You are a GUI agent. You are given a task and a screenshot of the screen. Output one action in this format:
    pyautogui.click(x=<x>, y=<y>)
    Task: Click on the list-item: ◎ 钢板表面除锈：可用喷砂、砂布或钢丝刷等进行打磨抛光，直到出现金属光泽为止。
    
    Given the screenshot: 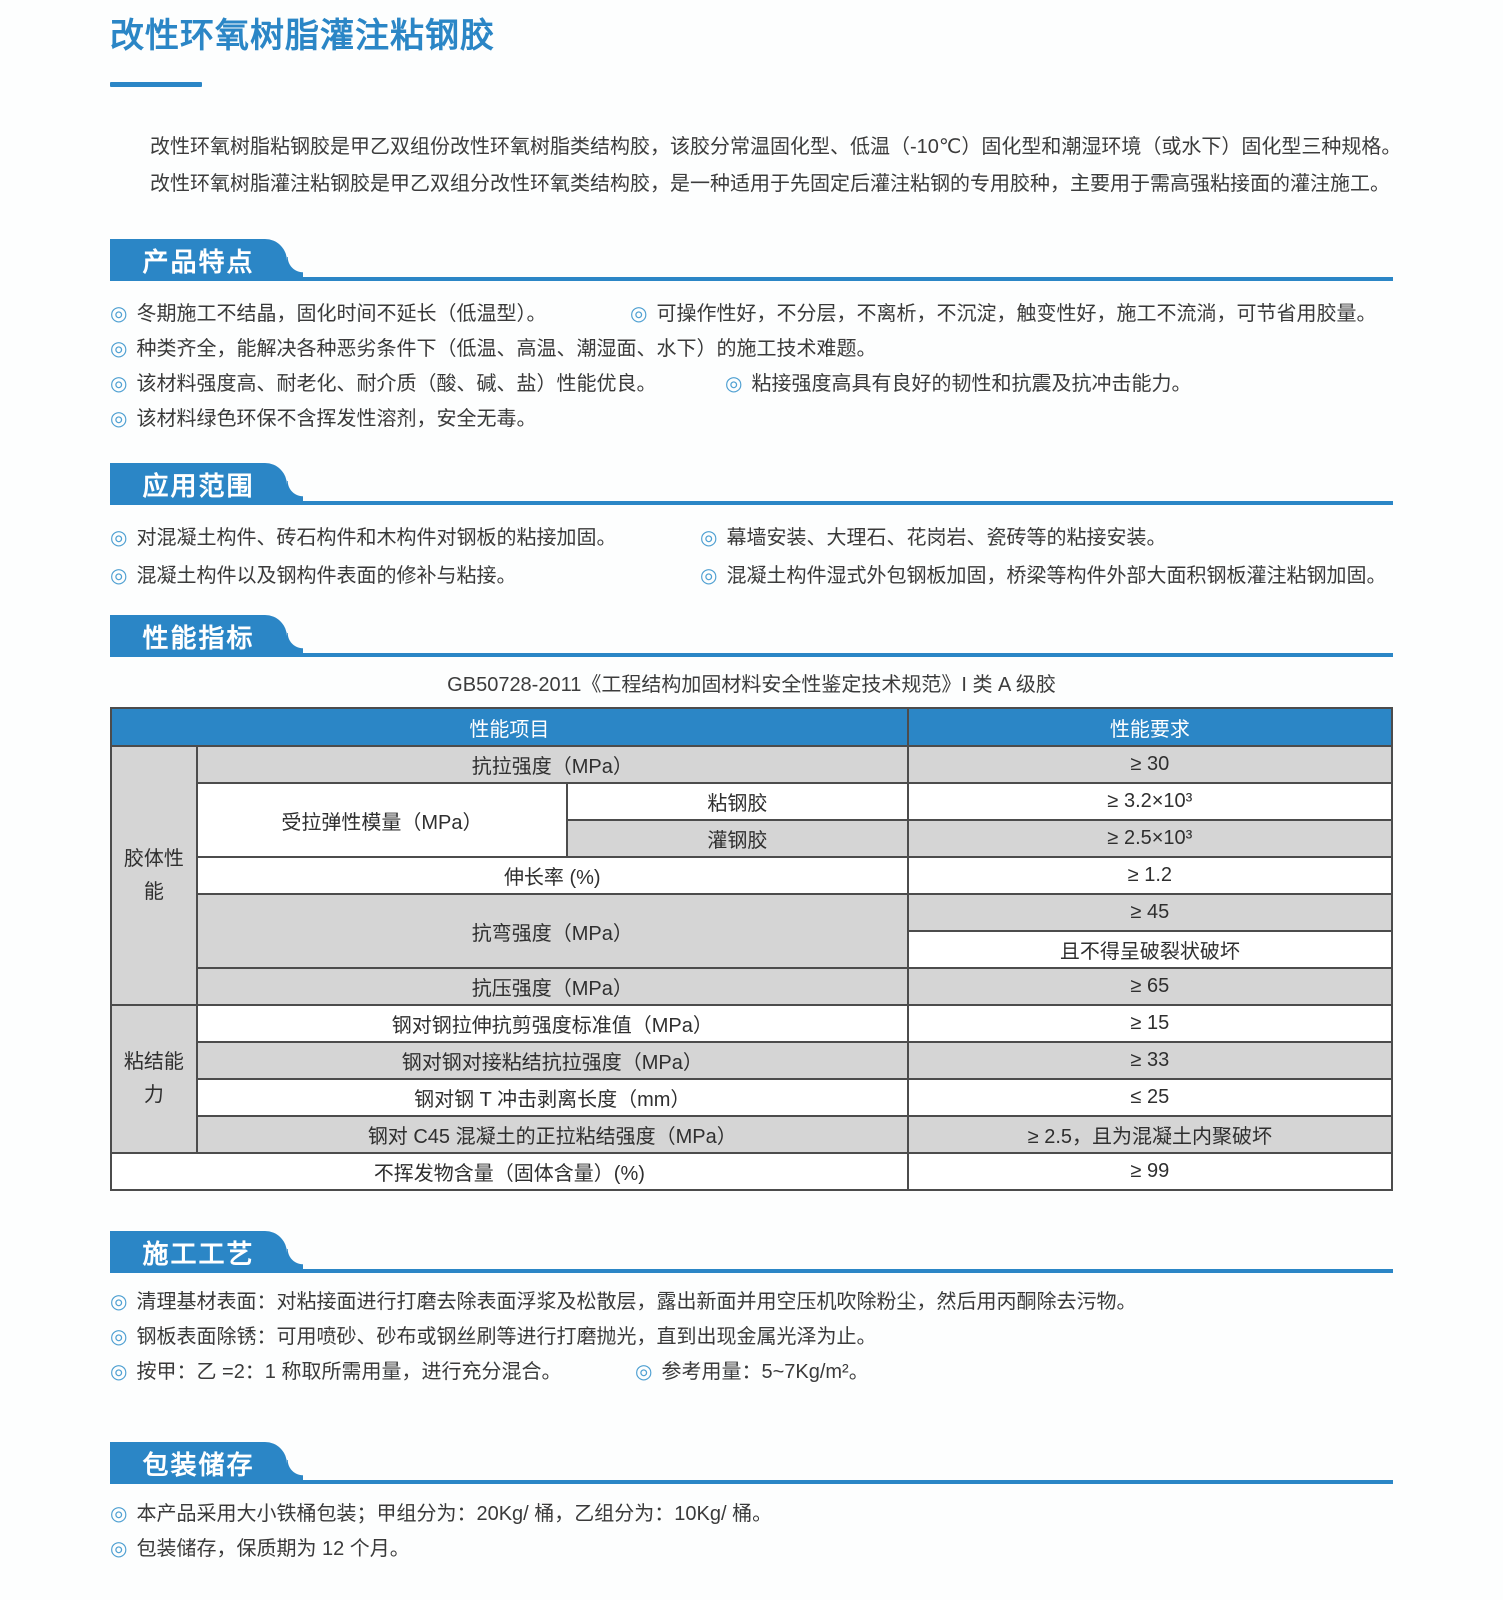 What is the action you would take?
    pyautogui.click(x=751, y=1337)
    